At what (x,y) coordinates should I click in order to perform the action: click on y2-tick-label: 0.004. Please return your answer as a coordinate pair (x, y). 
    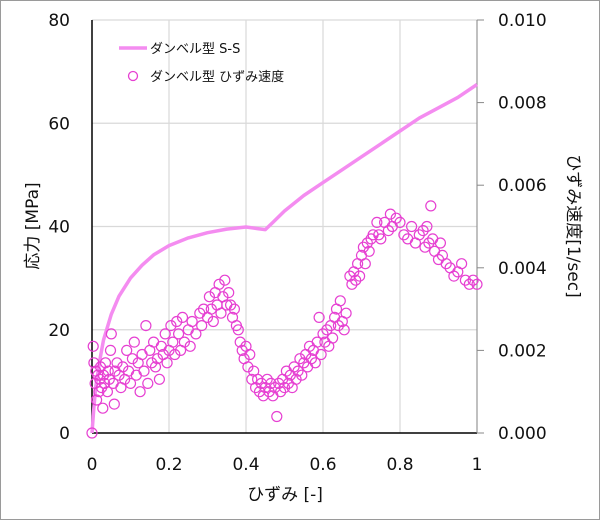
    Looking at the image, I should click on (522, 269).